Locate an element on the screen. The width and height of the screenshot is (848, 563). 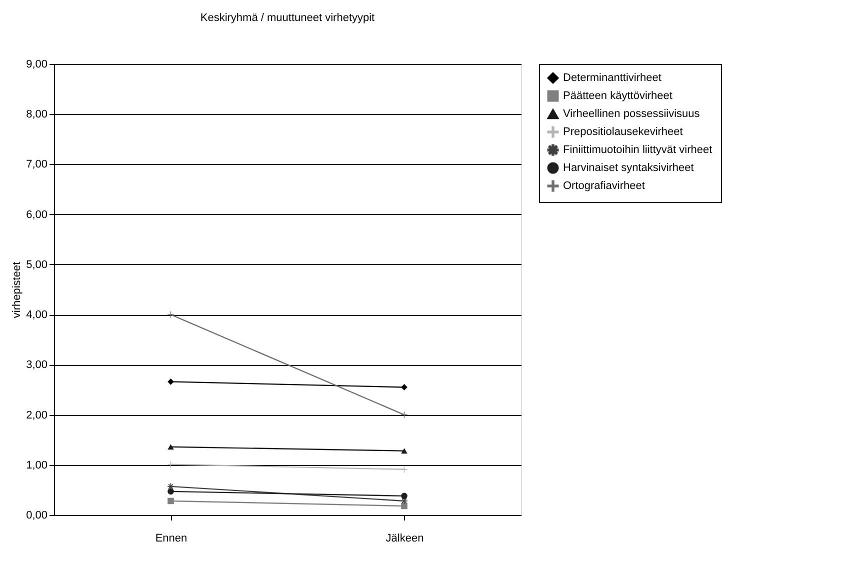
y-tick-label: 5,00 is located at coordinates (37, 264).